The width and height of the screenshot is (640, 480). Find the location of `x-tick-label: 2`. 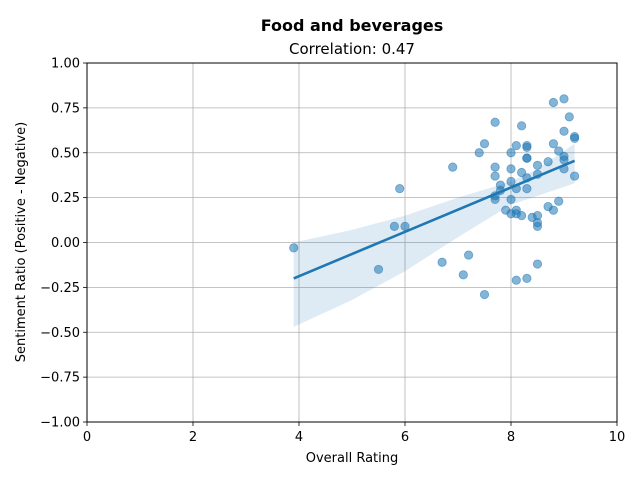

x-tick-label: 2 is located at coordinates (193, 437).